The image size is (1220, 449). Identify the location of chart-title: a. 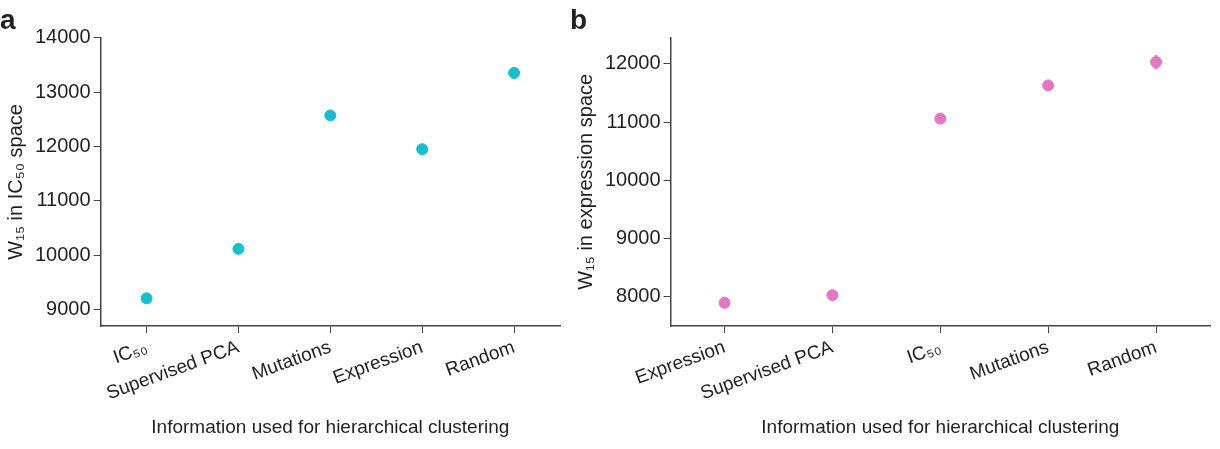
(8, 19).